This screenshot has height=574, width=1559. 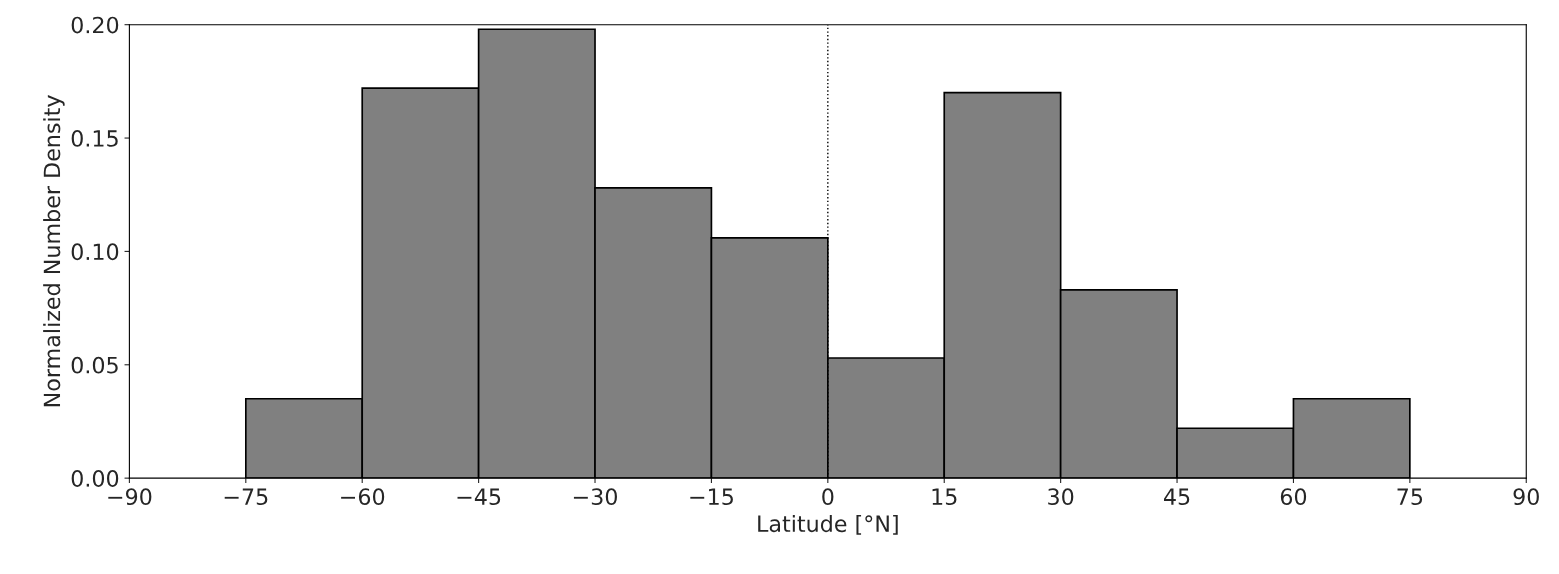 I want to click on y-tick-label: 0.20, so click(x=95, y=25).